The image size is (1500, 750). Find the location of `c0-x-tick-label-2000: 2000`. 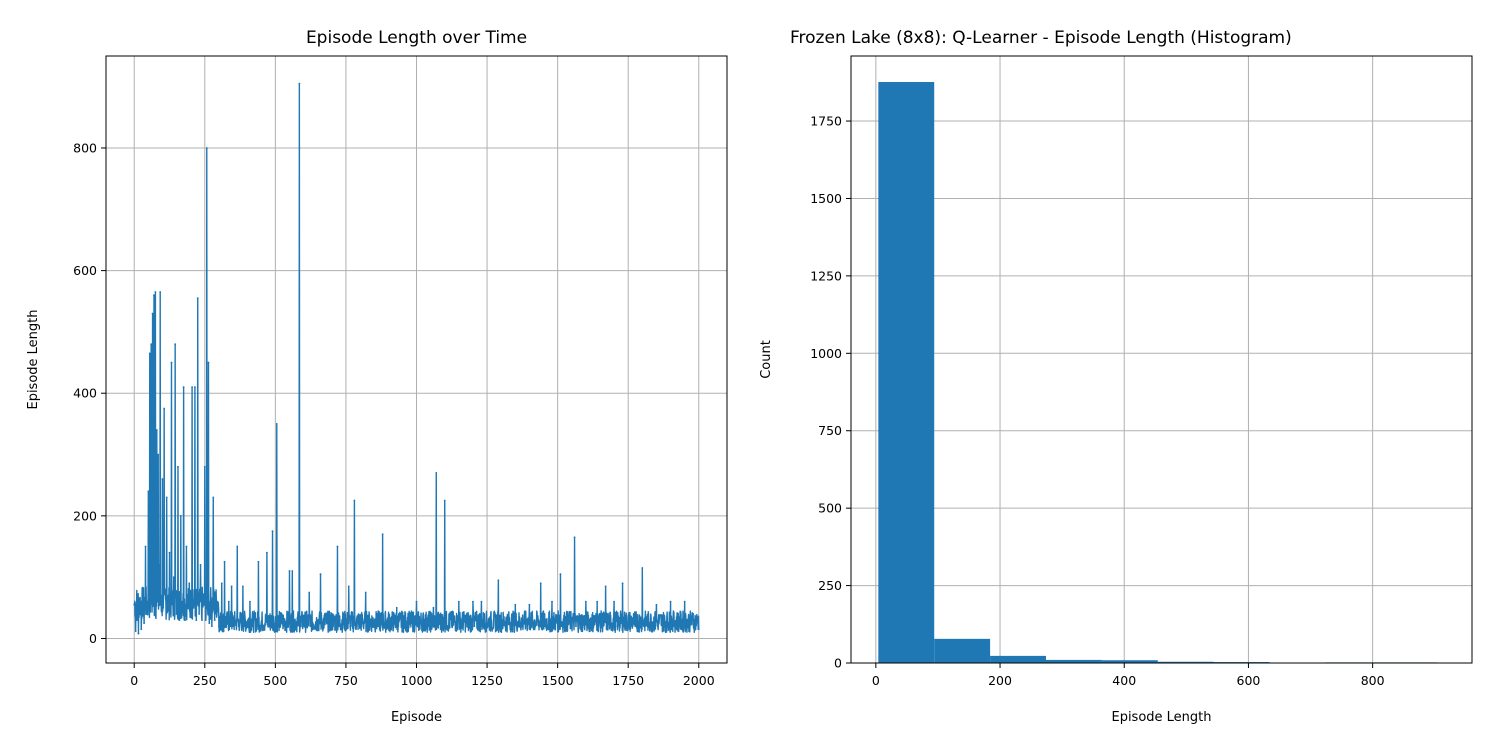

c0-x-tick-label-2000: 2000 is located at coordinates (699, 680).